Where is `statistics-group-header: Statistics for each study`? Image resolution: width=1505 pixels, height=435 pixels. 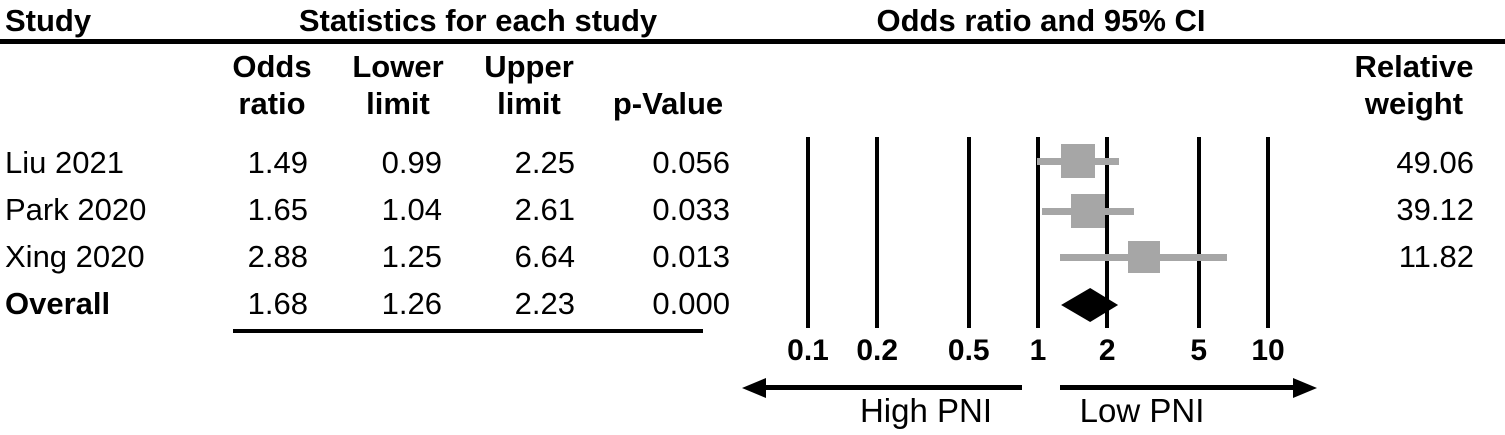
statistics-group-header: Statistics for each study is located at coordinates (478, 20).